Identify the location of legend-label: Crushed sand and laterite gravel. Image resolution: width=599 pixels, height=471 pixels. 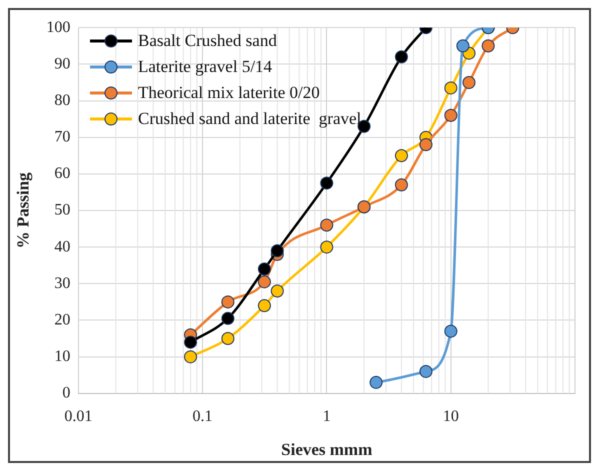
(250, 119).